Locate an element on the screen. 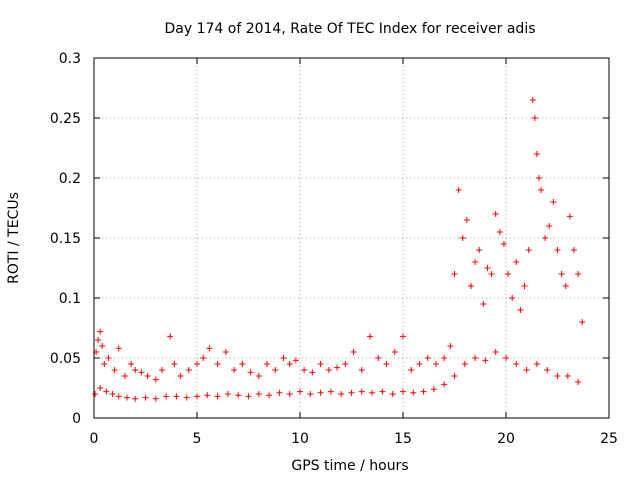  x-tick-label: 20 is located at coordinates (506, 439).